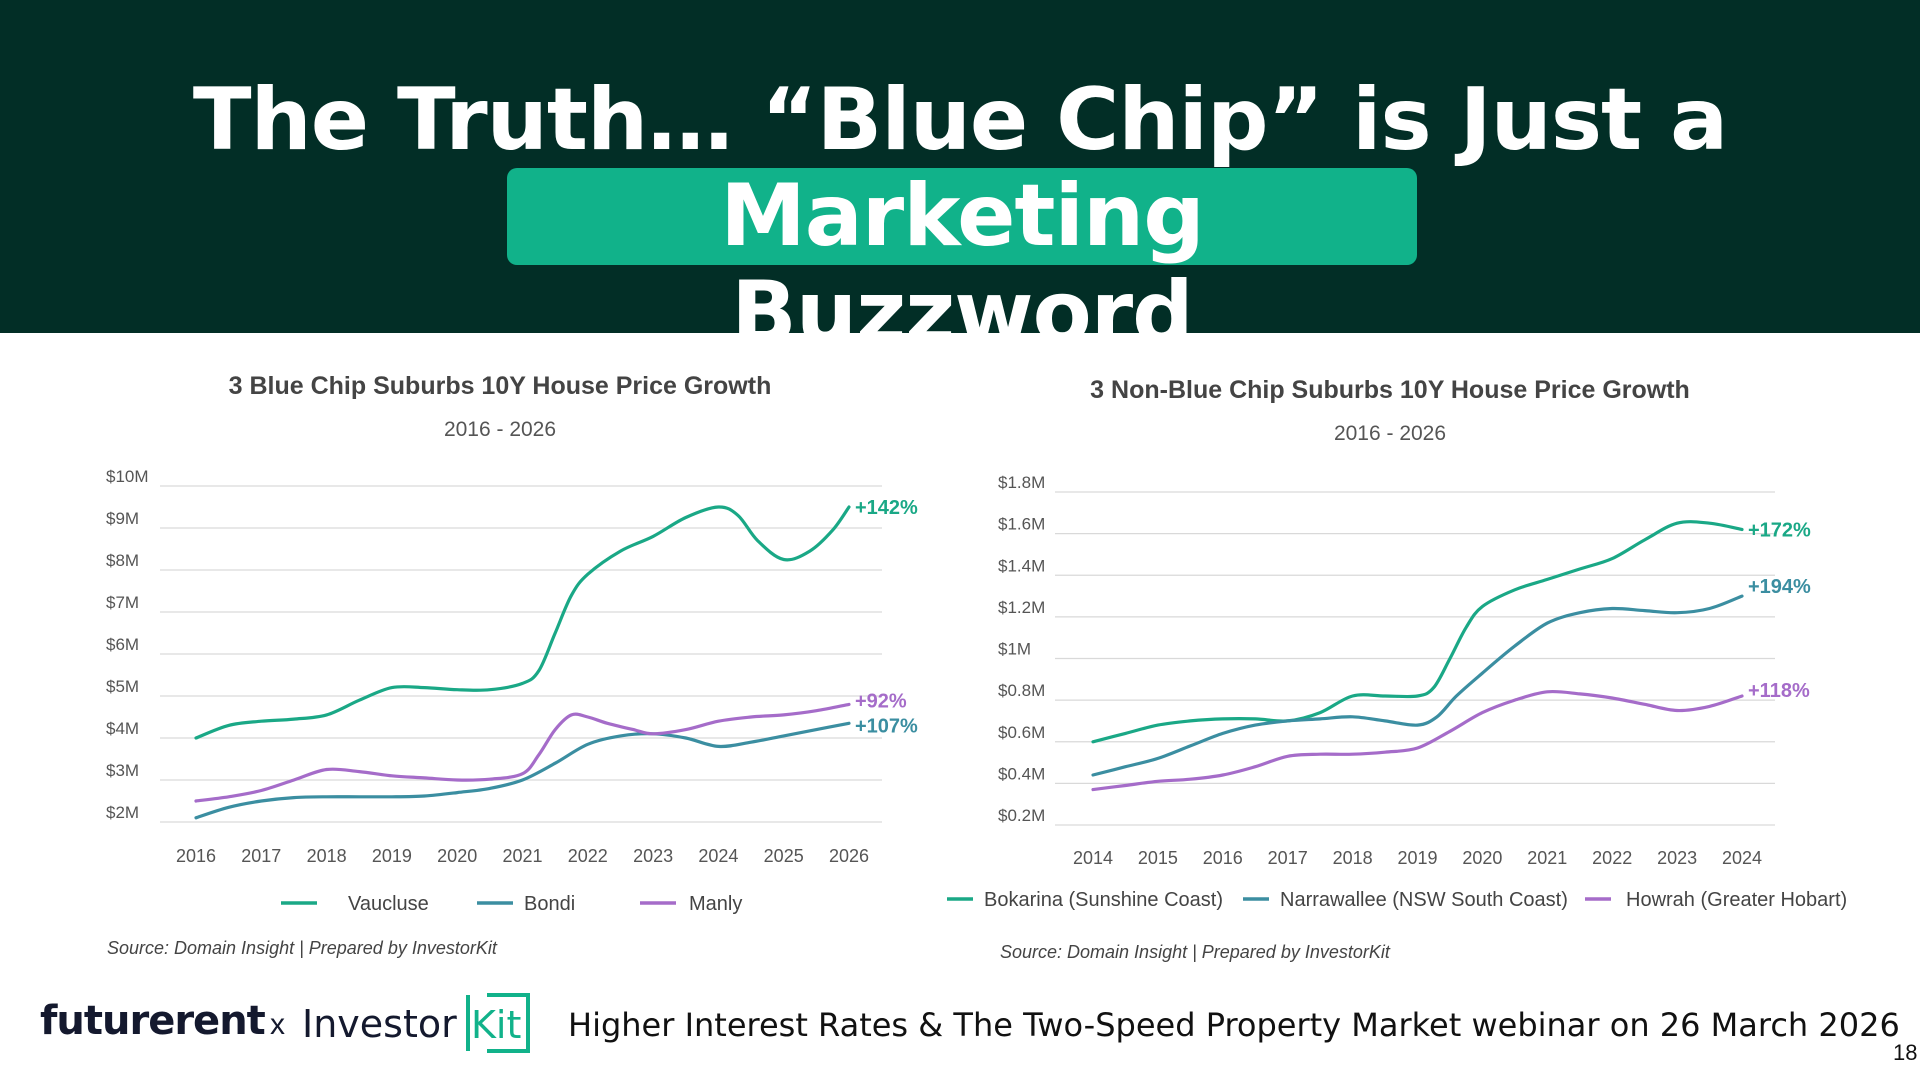 The image size is (1920, 1080). I want to click on slide-title-line2: Marketing Buzzword, so click(962, 264).